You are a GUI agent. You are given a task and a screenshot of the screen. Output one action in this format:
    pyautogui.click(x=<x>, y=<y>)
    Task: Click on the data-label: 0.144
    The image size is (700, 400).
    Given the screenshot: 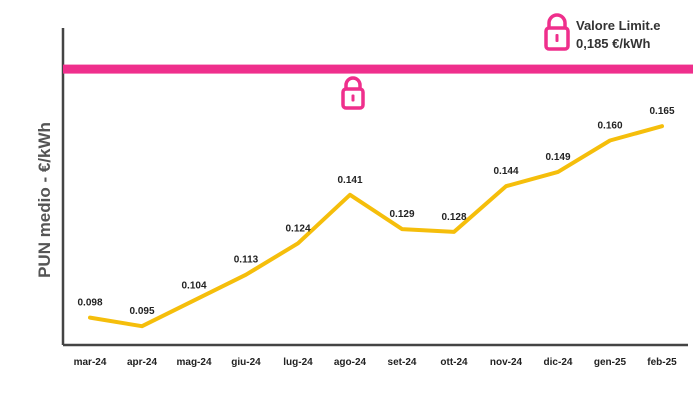 What is the action you would take?
    pyautogui.click(x=505, y=171)
    